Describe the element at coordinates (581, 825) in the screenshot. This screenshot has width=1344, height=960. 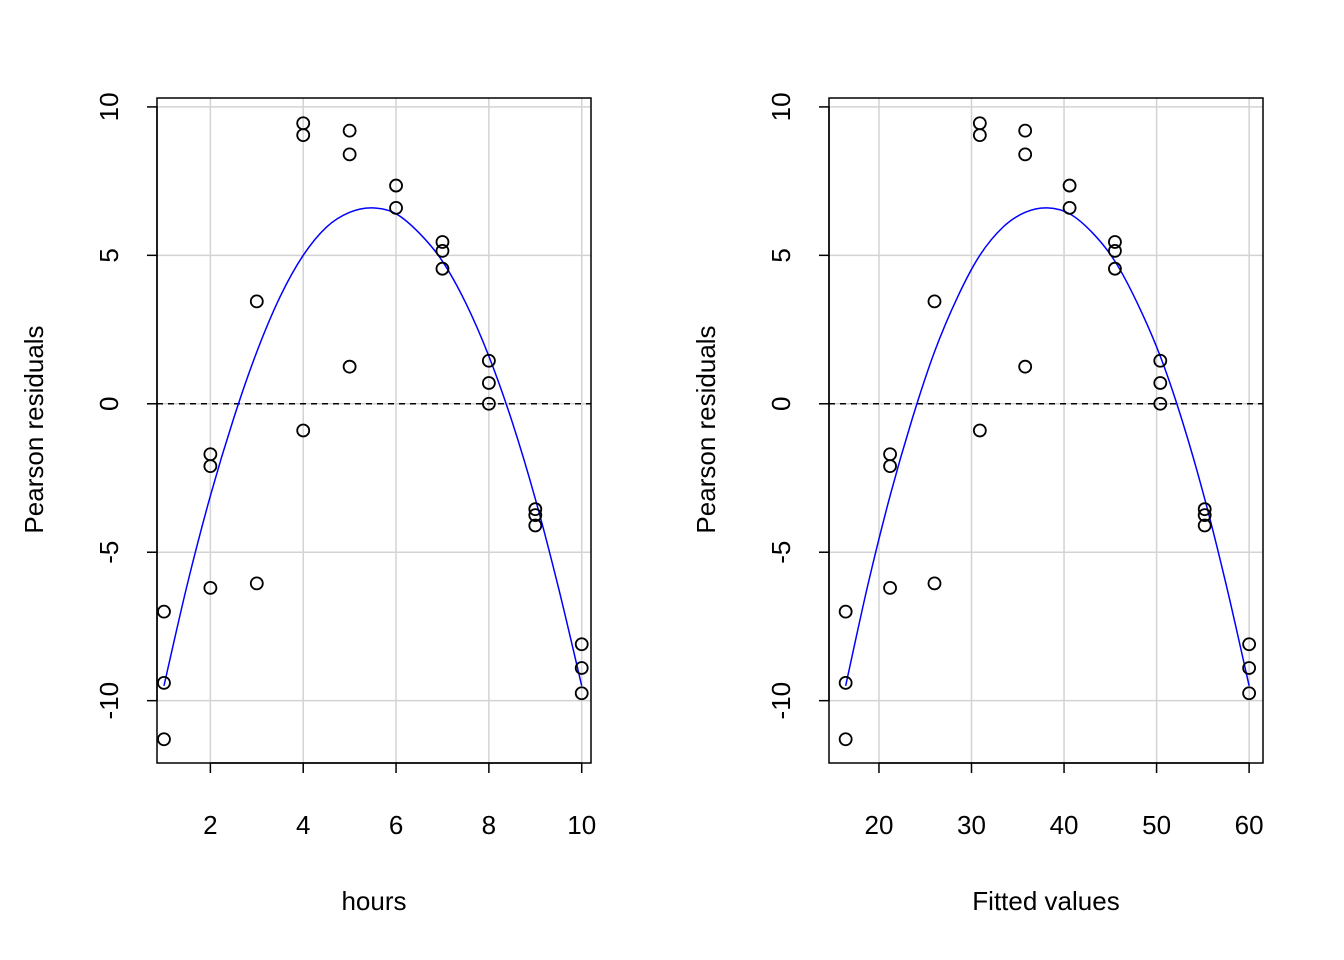
I see `left-x-tick-label: 10` at that location.